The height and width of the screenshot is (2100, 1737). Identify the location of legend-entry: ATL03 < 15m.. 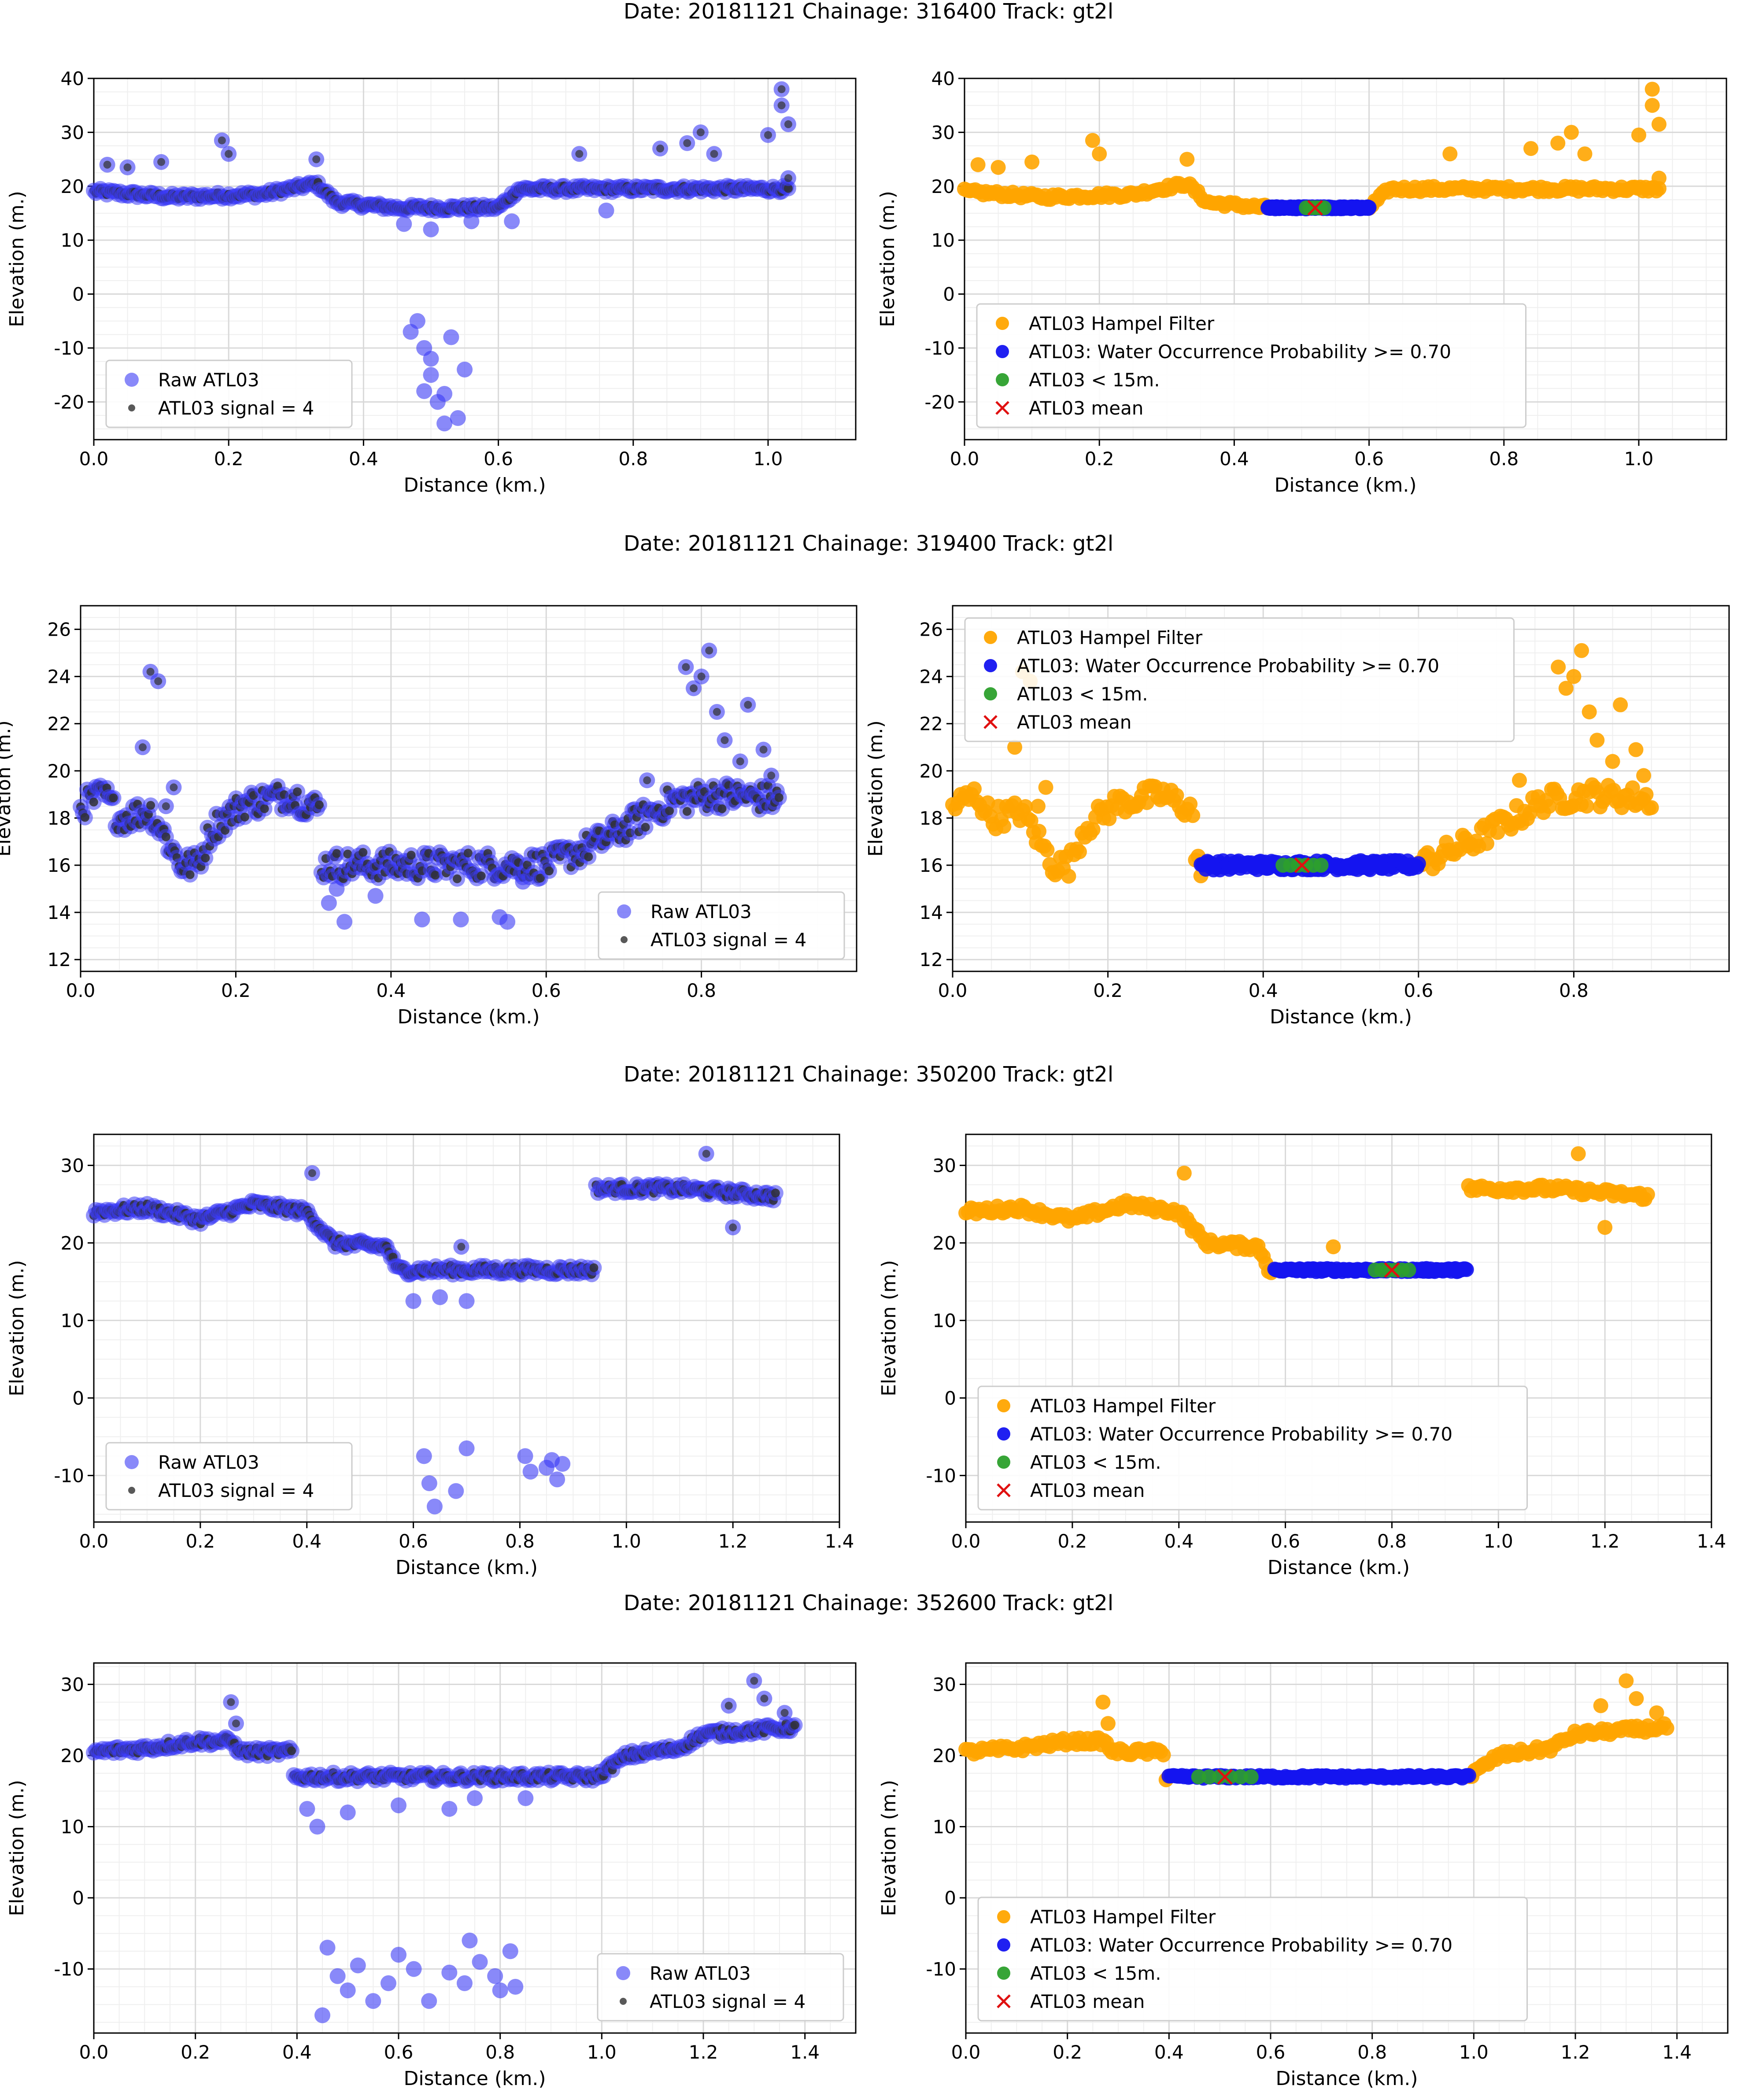
(1094, 380).